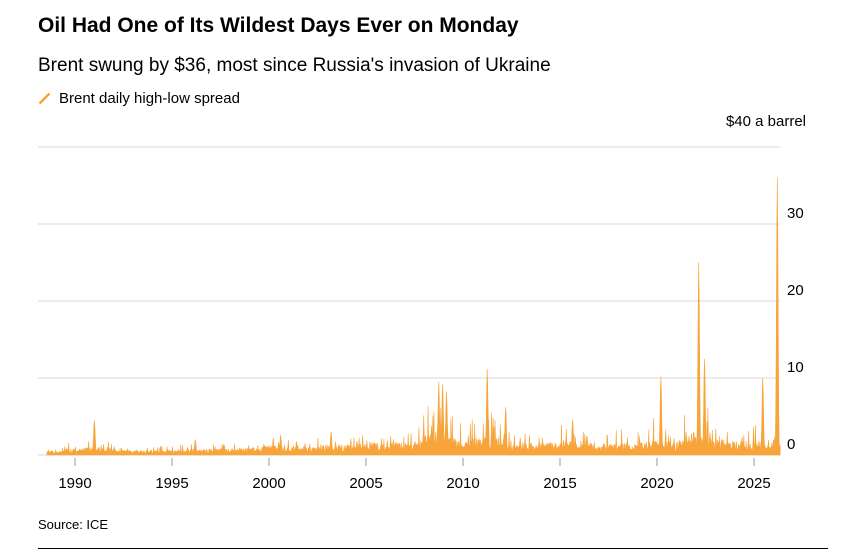 Image resolution: width=866 pixels, height=554 pixels. I want to click on x-tick-label: 2005, so click(365, 483).